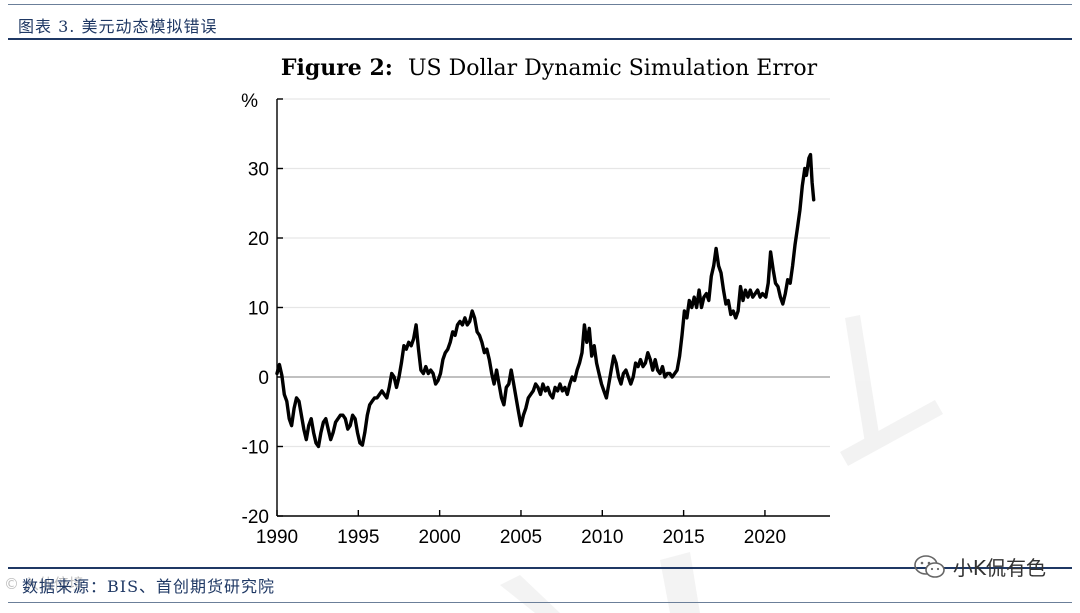 The width and height of the screenshot is (1080, 613). I want to click on y-tick-label: -20, so click(255, 517).